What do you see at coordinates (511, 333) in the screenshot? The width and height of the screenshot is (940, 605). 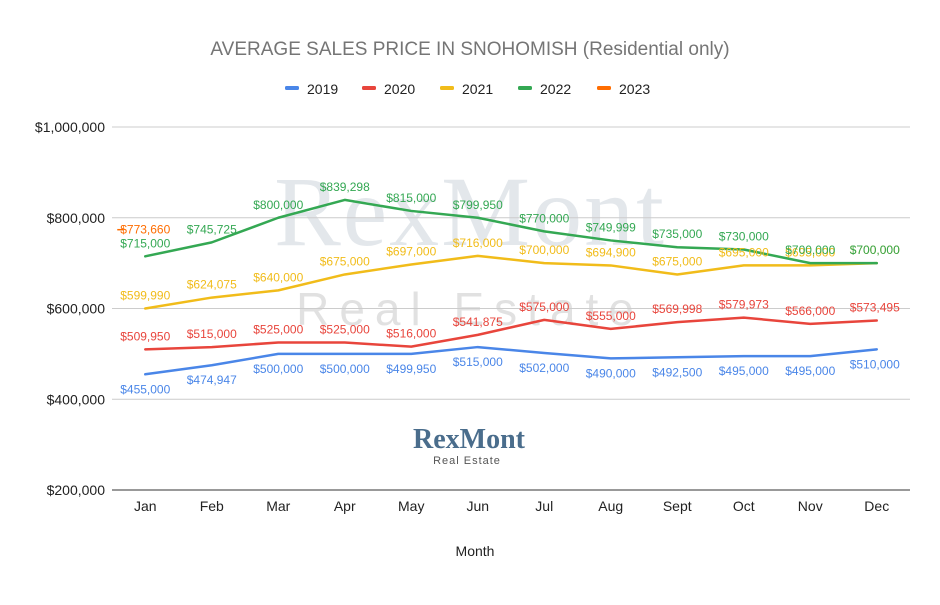 I see `series-line-2020` at bounding box center [511, 333].